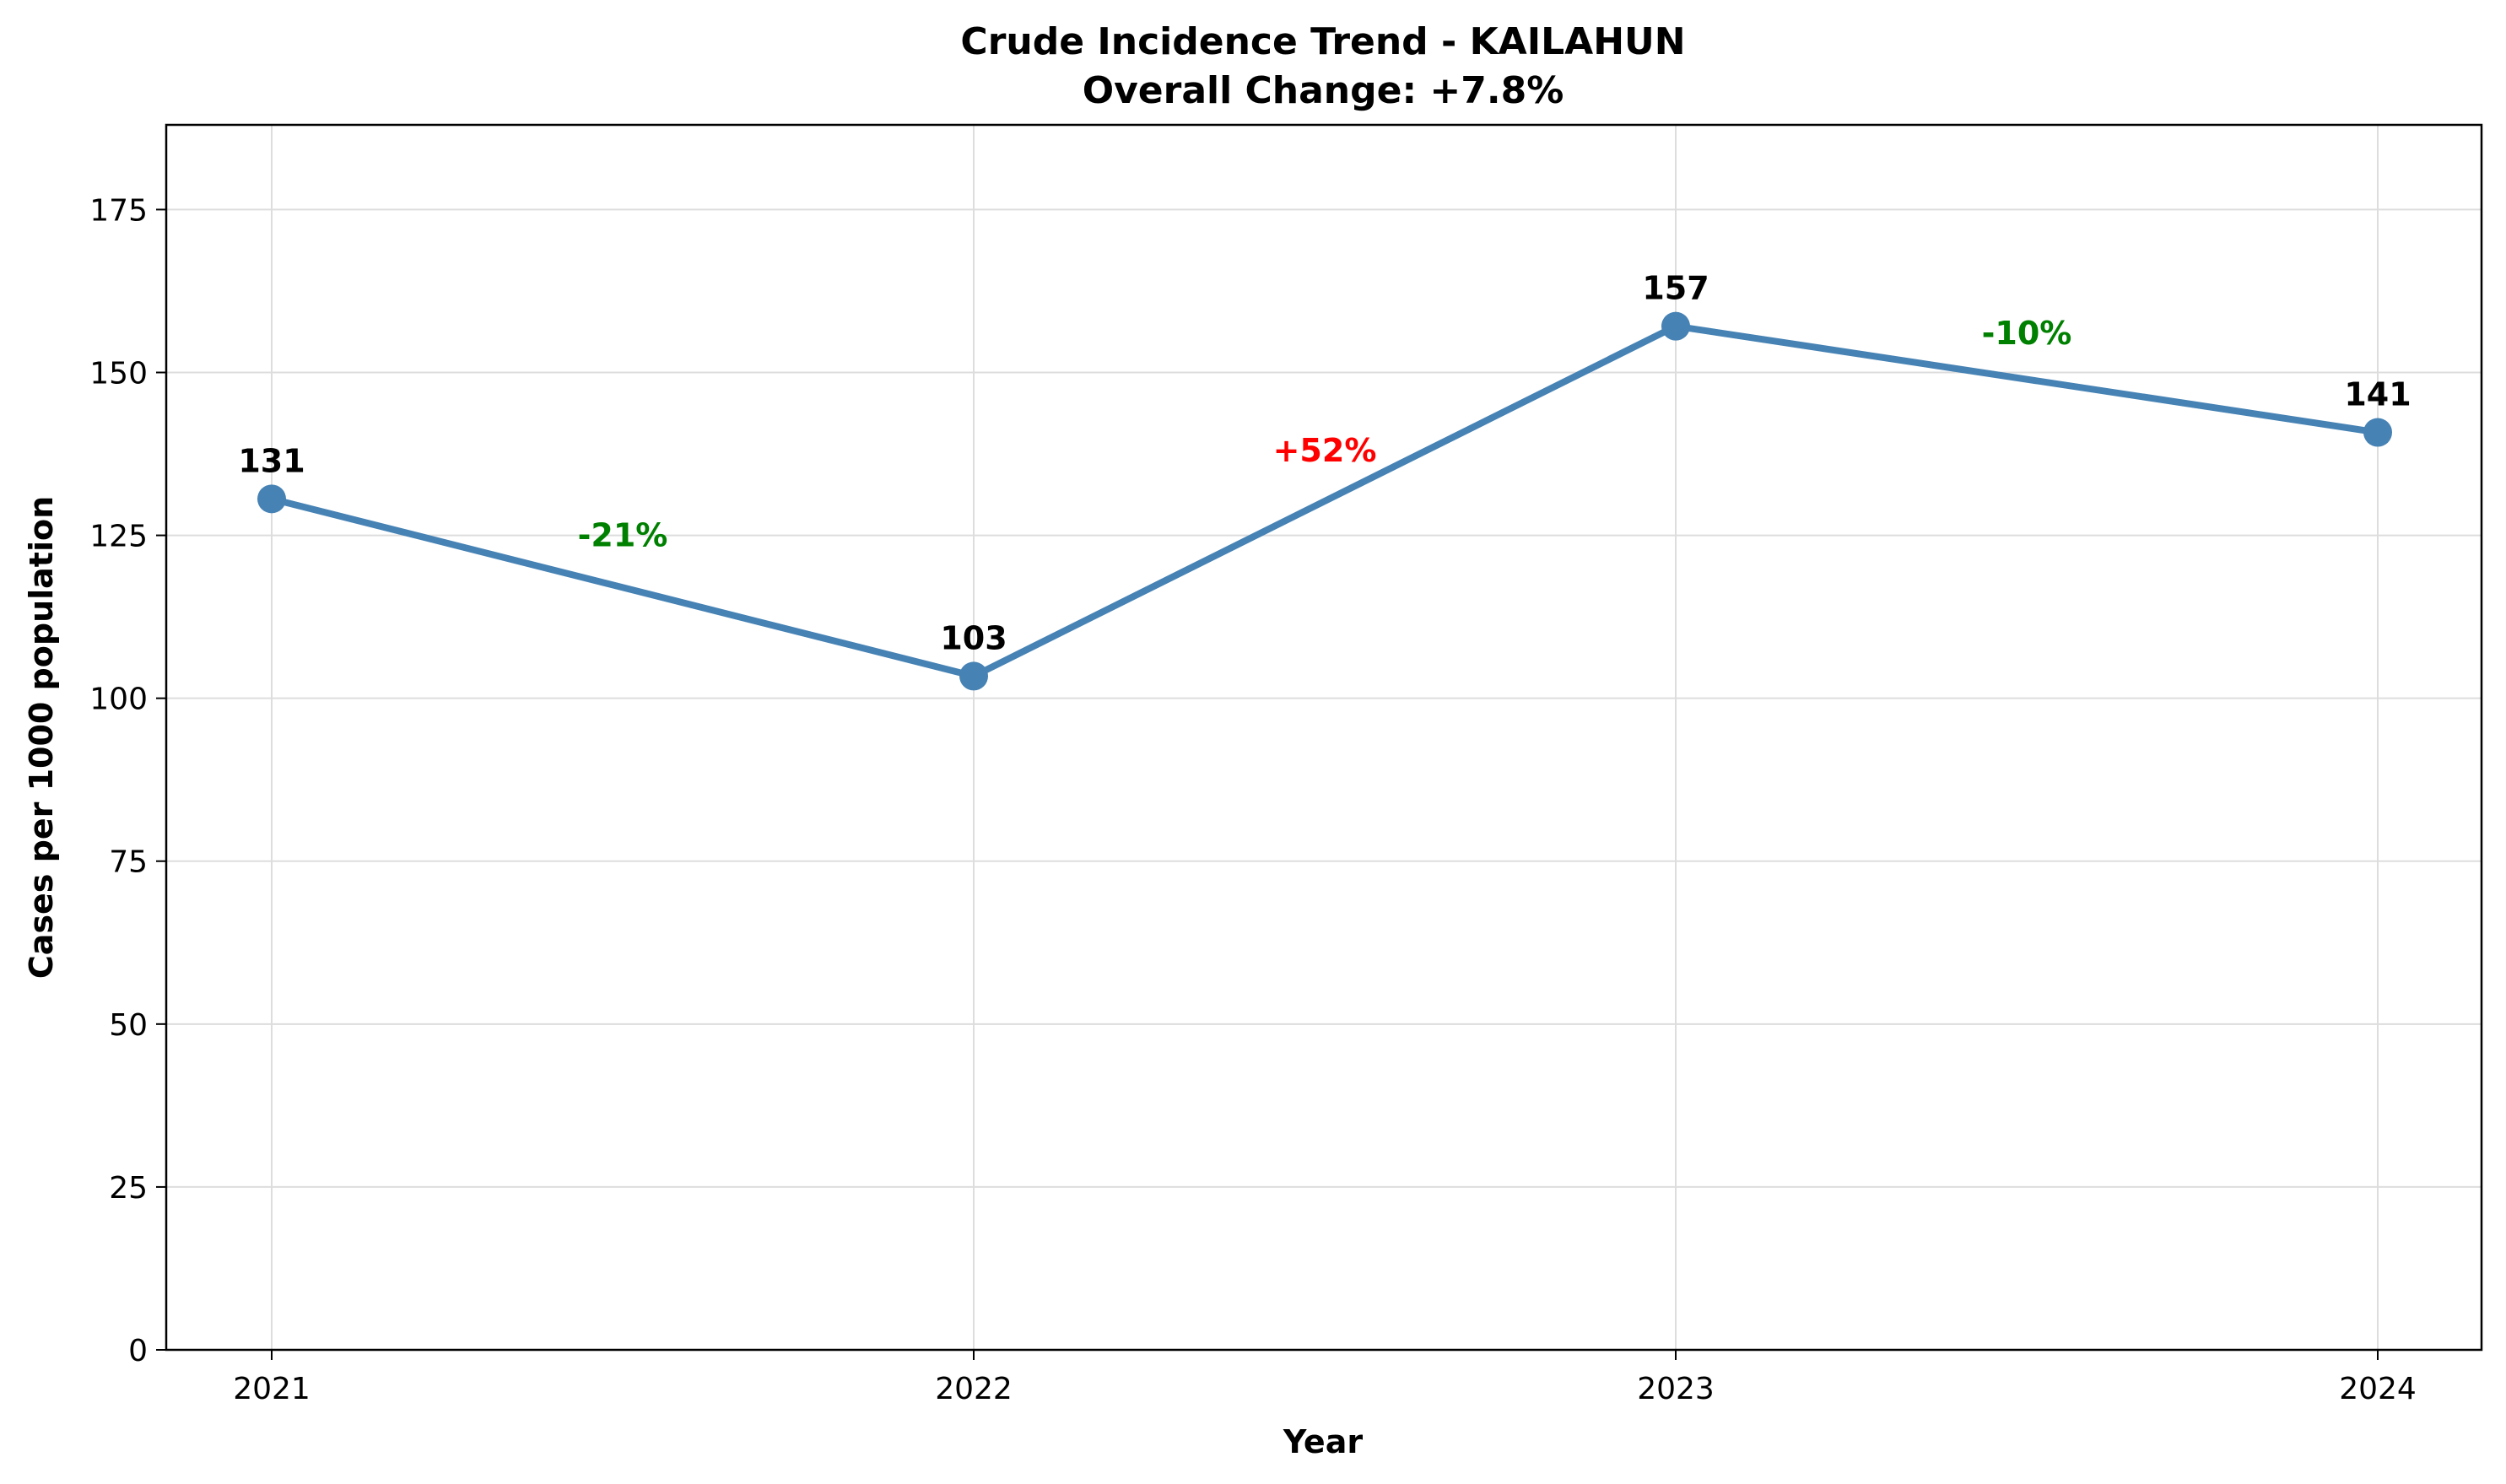 The height and width of the screenshot is (1484, 2506). I want to click on data-label: 141, so click(2377, 394).